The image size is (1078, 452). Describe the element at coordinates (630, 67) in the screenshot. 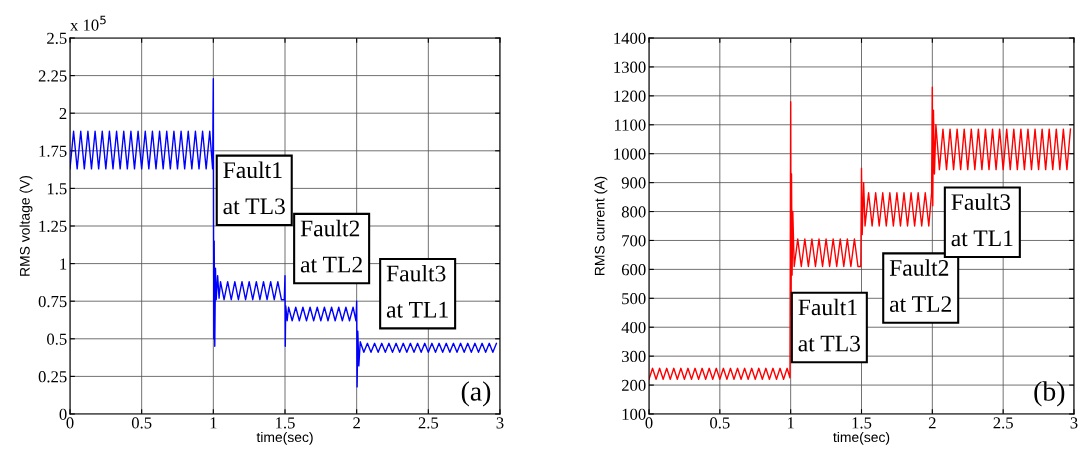

I see `y-tick-label: 1300` at that location.